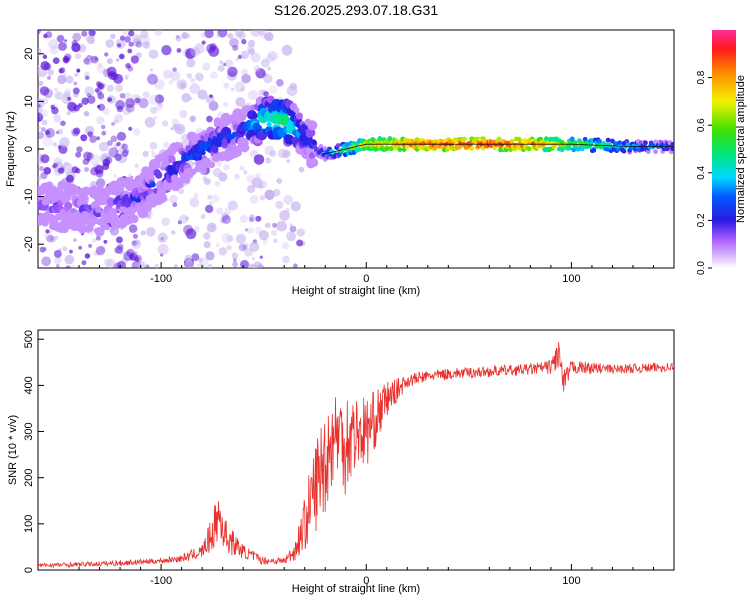 This screenshot has width=750, height=605. Describe the element at coordinates (11, 149) in the screenshot. I see `top-y-label: Frequency (Hz)` at that location.